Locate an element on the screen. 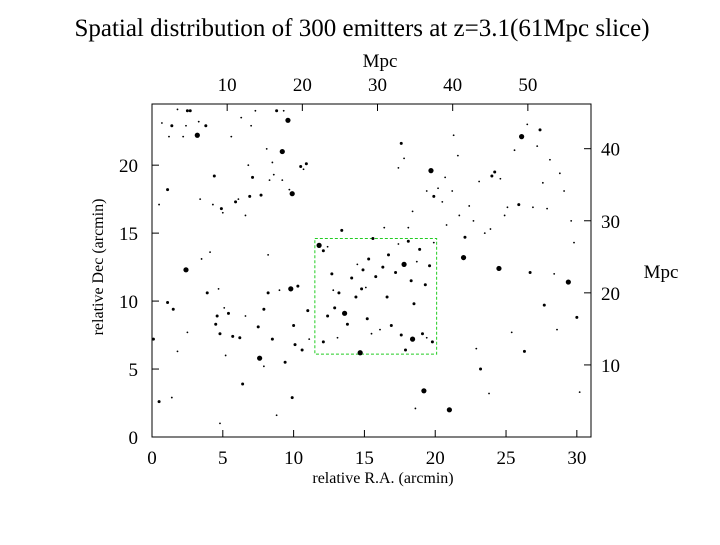 The width and height of the screenshot is (720, 545). y-tick-label: 5 is located at coordinates (134, 370).